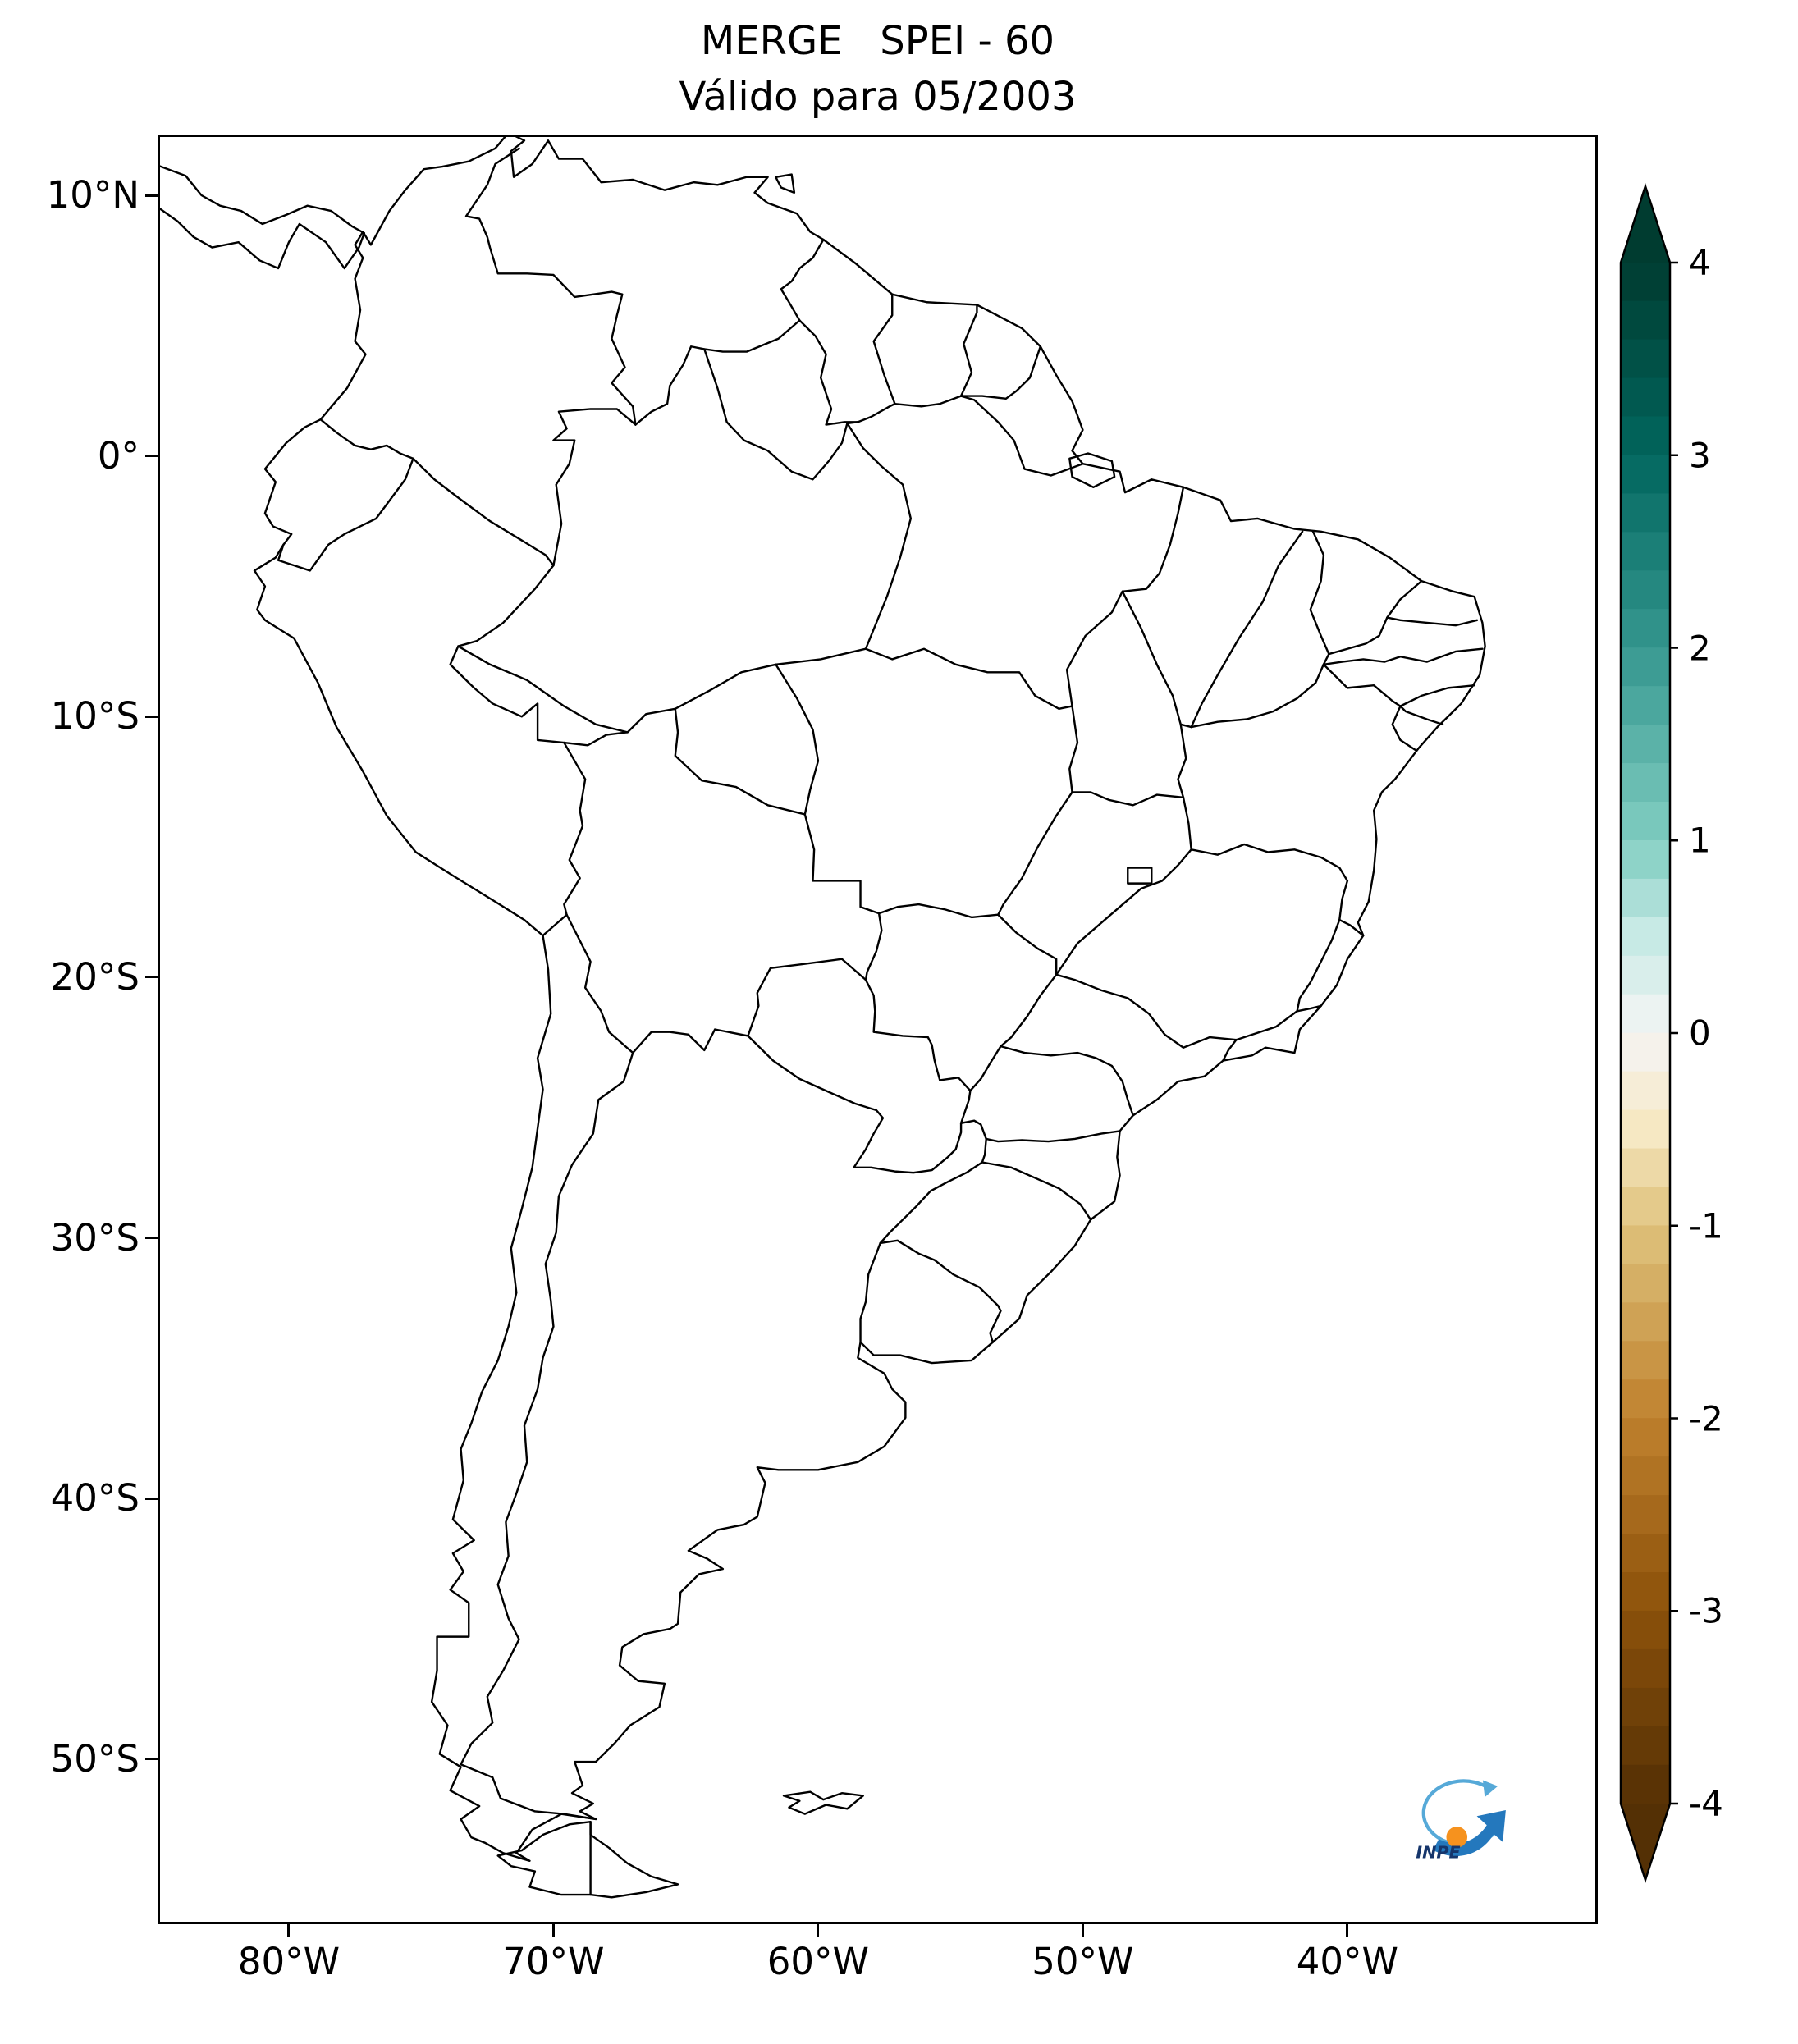 This screenshot has height=2044, width=1798. Describe the element at coordinates (1700, 648) in the screenshot. I see `colorbar-tick-label: 2` at that location.